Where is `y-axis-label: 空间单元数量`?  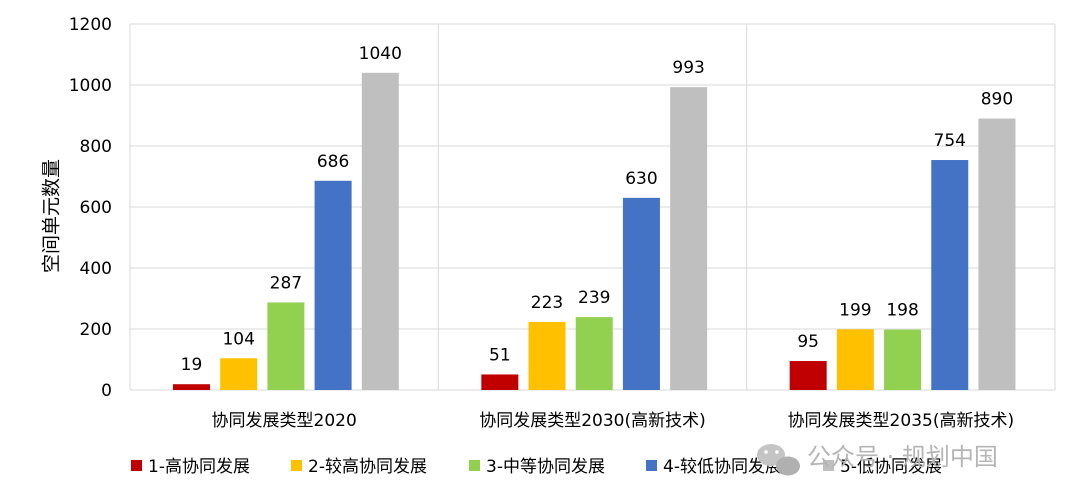
y-axis-label: 空间单元数量 is located at coordinates (52, 216).